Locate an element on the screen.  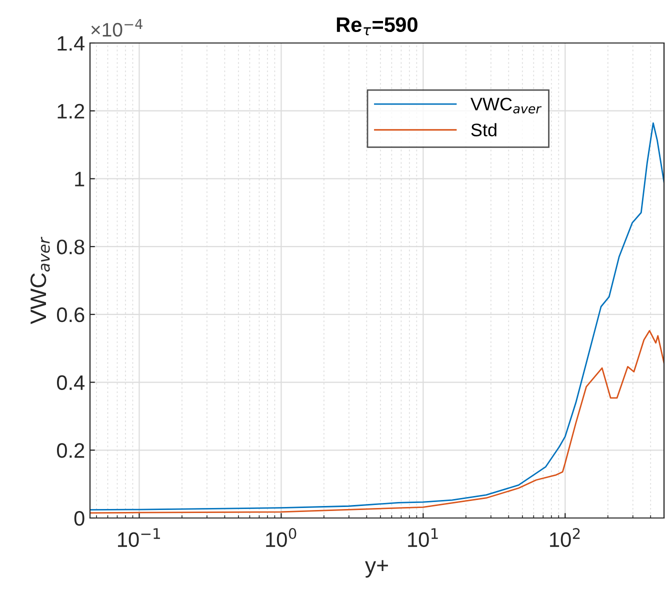
x-axis-title: y+ is located at coordinates (376, 569).